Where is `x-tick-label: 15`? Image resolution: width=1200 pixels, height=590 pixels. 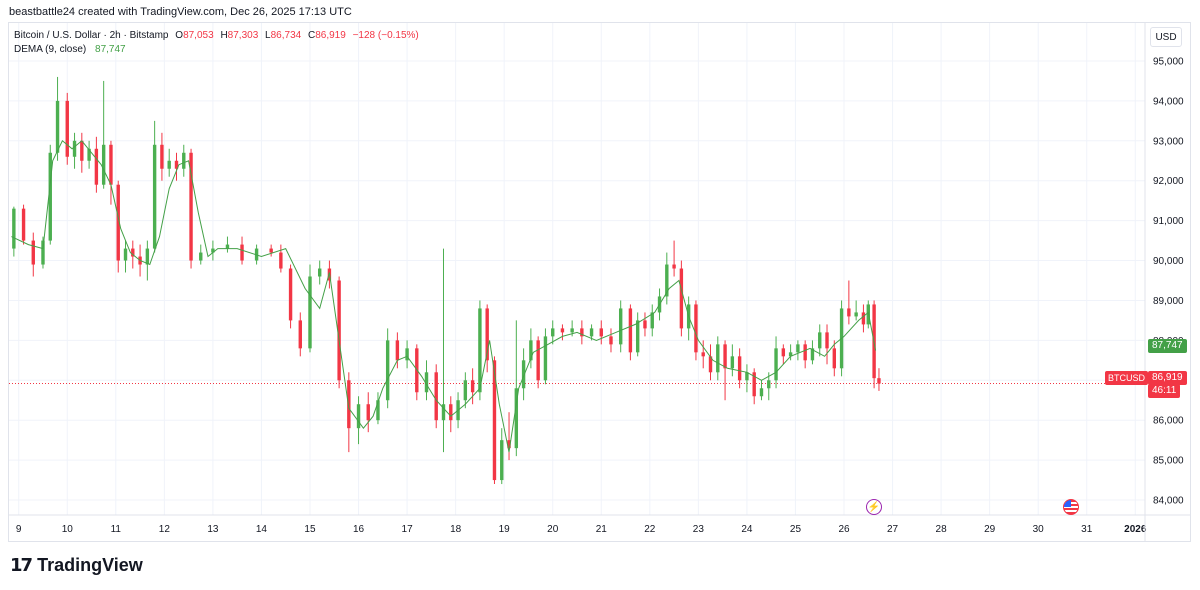 x-tick-label: 15 is located at coordinates (310, 529).